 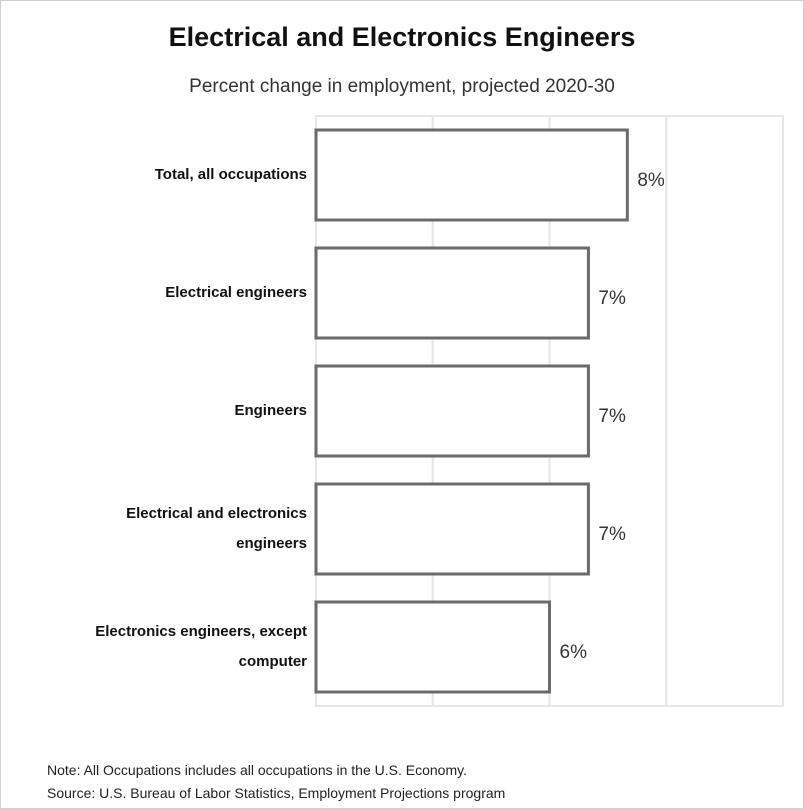 What do you see at coordinates (270, 410) in the screenshot?
I see `category-label: Engineers` at bounding box center [270, 410].